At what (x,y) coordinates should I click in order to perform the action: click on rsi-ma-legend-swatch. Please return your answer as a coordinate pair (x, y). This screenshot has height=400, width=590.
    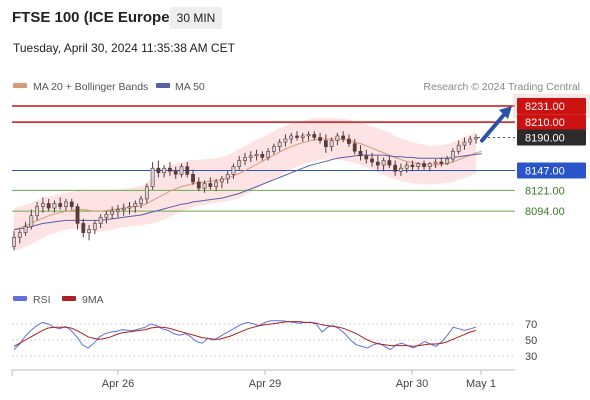
    Looking at the image, I should click on (69, 298).